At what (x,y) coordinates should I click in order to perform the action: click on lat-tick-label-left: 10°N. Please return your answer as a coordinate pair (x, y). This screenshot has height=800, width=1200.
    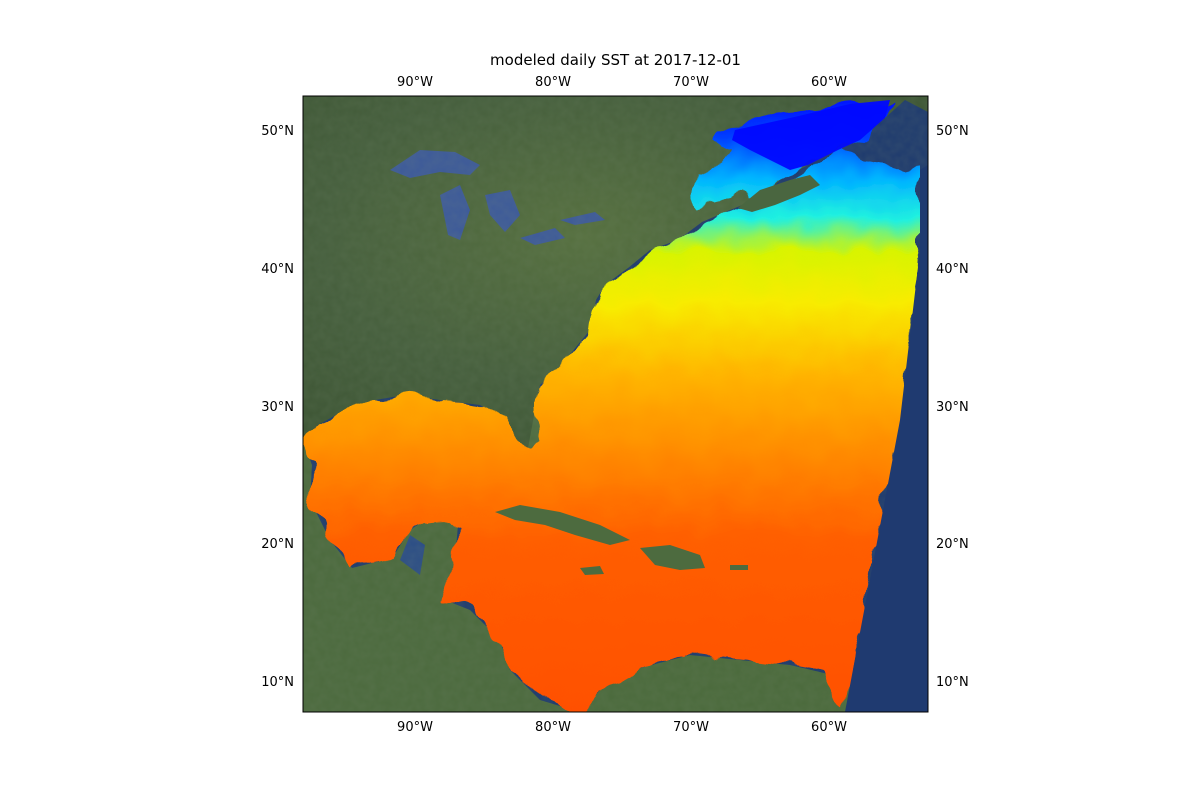
    Looking at the image, I should click on (277, 682).